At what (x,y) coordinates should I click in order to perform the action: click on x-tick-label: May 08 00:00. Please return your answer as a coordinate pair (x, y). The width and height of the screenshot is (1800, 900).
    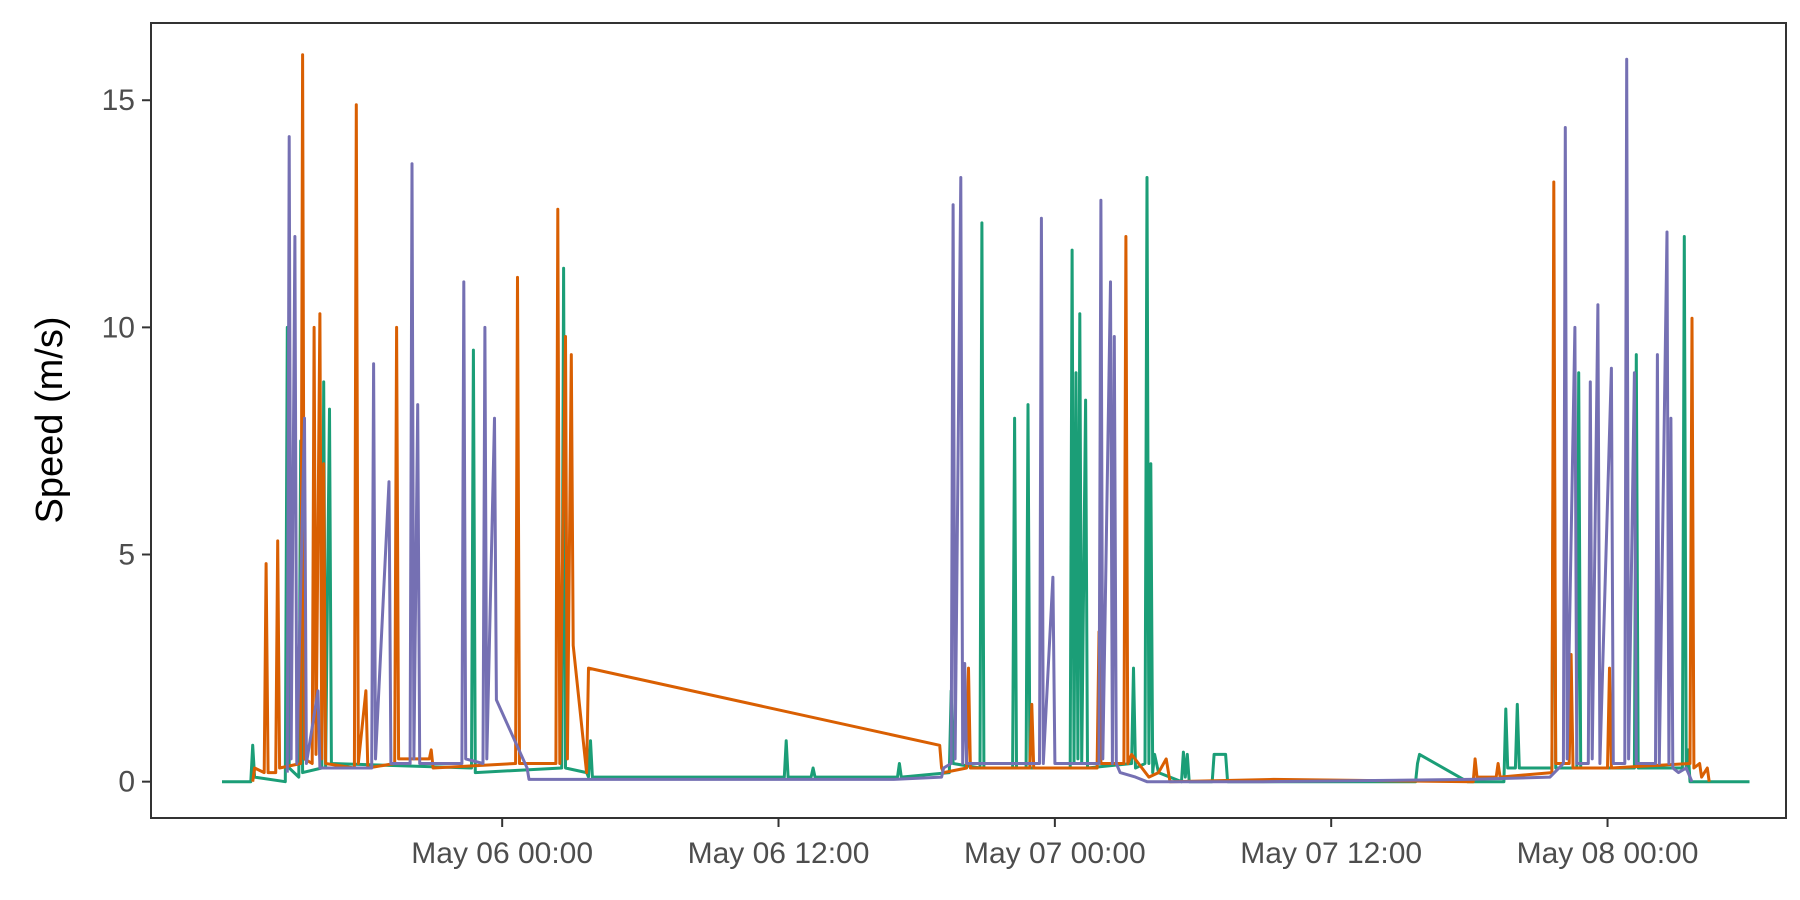
    Looking at the image, I should click on (1608, 853).